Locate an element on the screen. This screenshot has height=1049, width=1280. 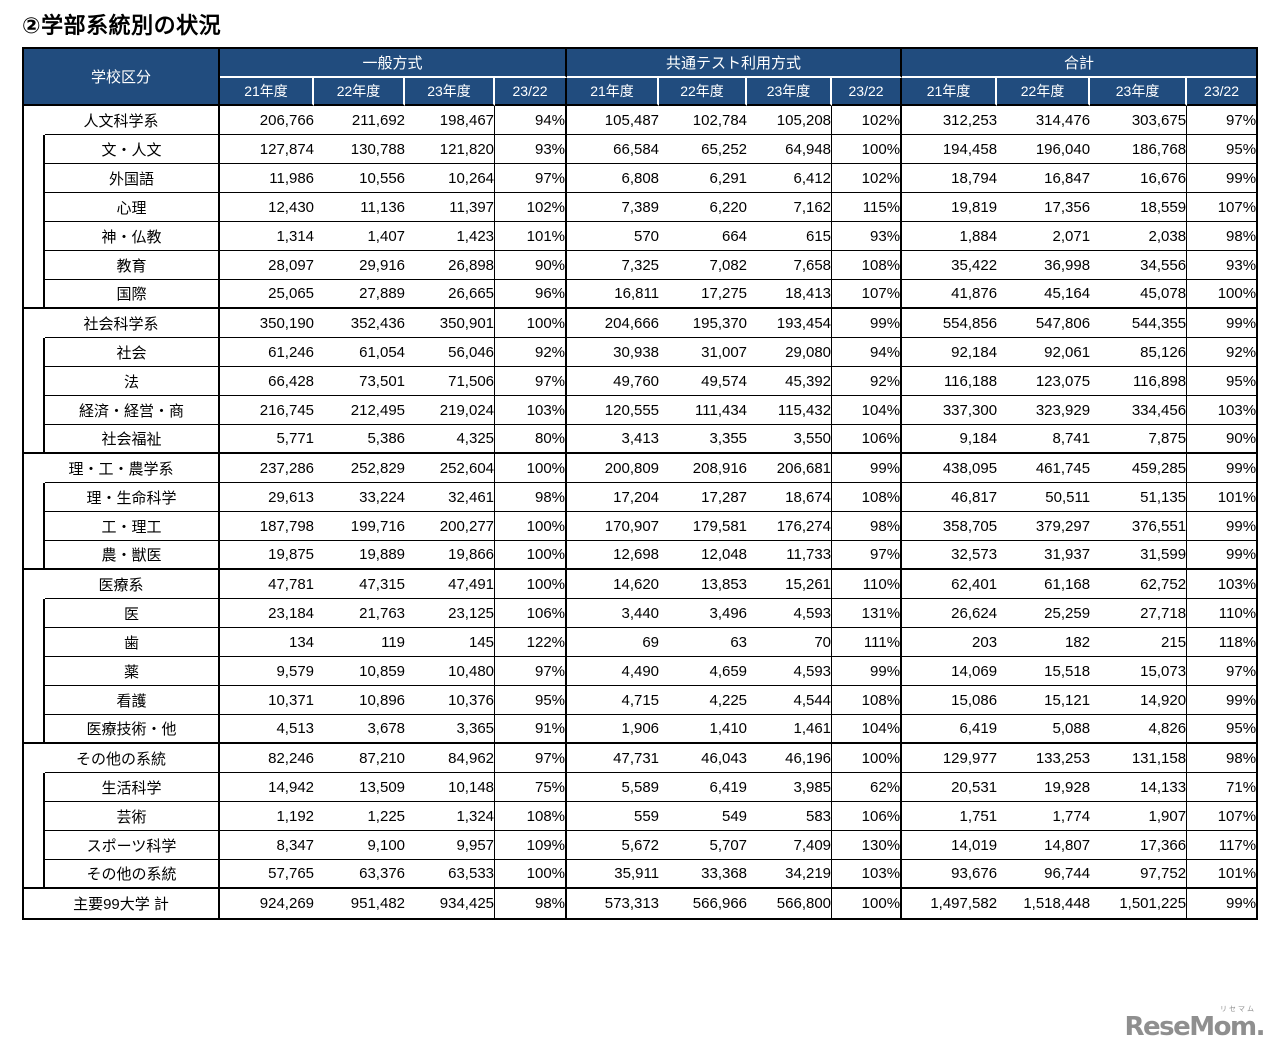
value-cell: 23,125 is located at coordinates (450, 613).